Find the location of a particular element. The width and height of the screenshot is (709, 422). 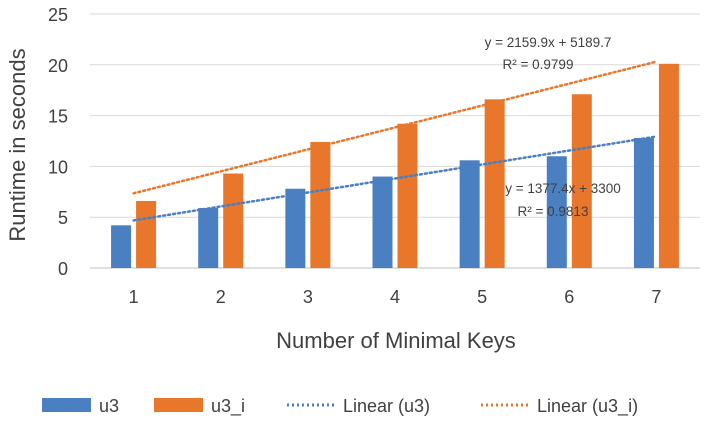

x-tick-label: 2 is located at coordinates (221, 297).